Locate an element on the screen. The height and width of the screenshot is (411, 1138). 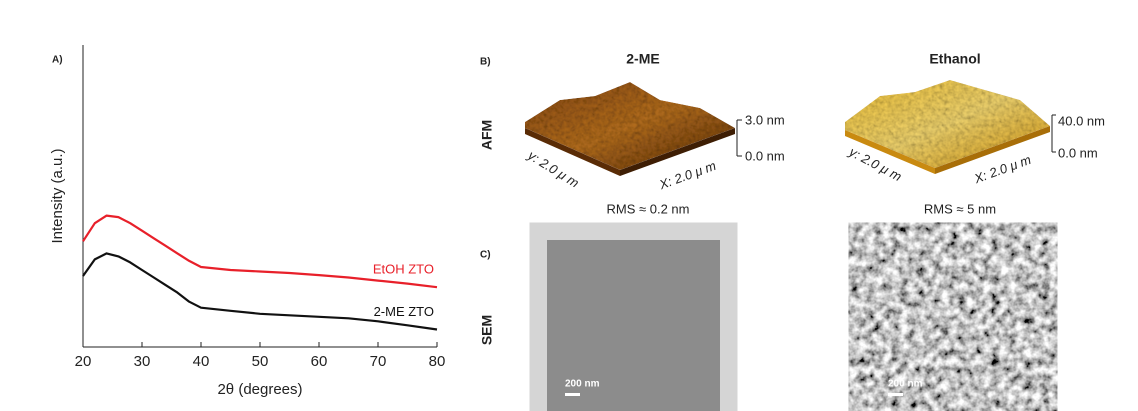
sem-2me: 200 nm is located at coordinates (633, 325).